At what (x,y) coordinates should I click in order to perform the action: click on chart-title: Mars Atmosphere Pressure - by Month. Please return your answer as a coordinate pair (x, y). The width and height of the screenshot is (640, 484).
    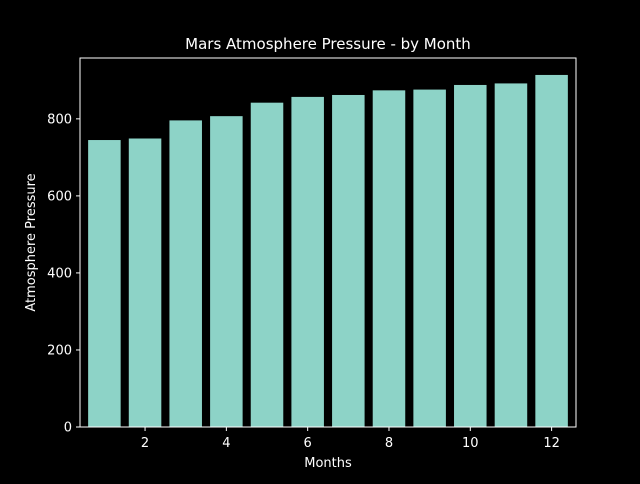
    Looking at the image, I should click on (328, 44).